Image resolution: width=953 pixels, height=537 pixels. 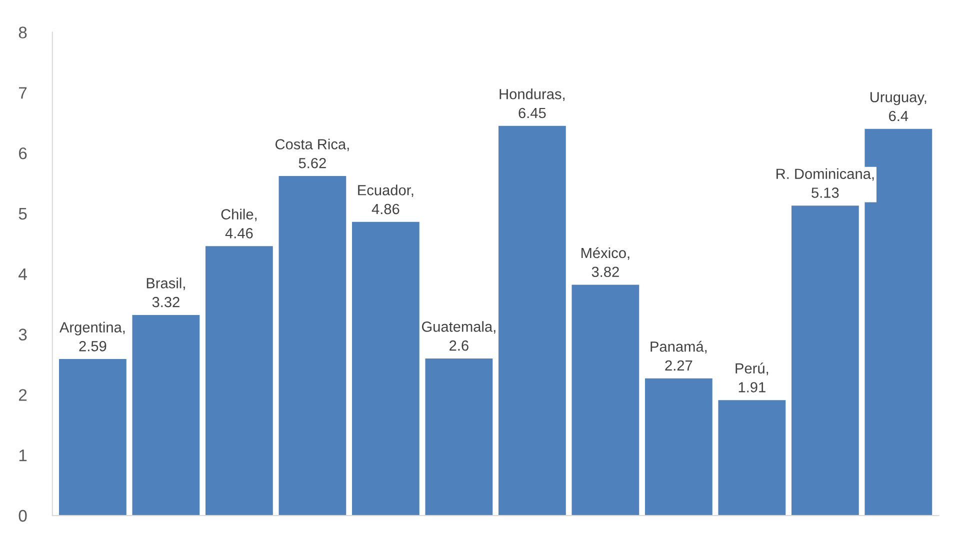 I want to click on y-tick-label: 7, so click(x=23, y=93).